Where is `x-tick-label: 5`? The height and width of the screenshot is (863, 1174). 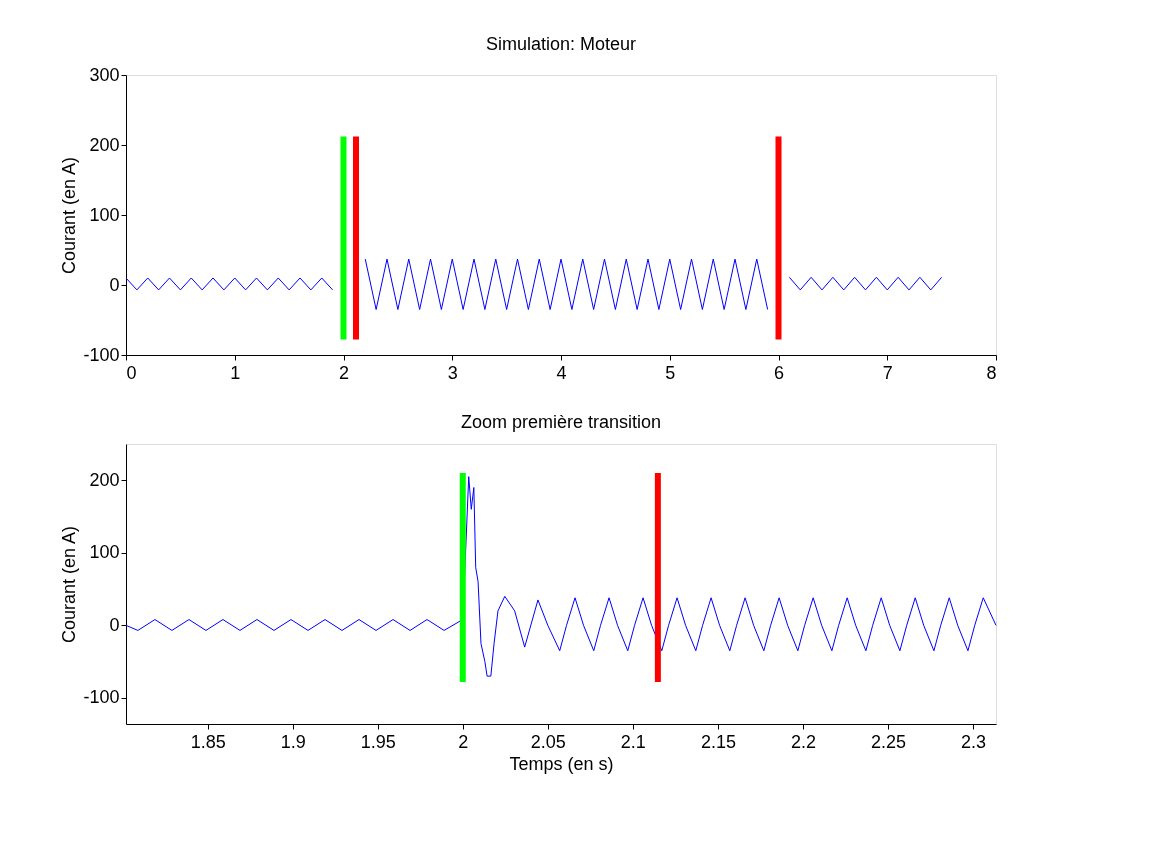
x-tick-label: 5 is located at coordinates (670, 372).